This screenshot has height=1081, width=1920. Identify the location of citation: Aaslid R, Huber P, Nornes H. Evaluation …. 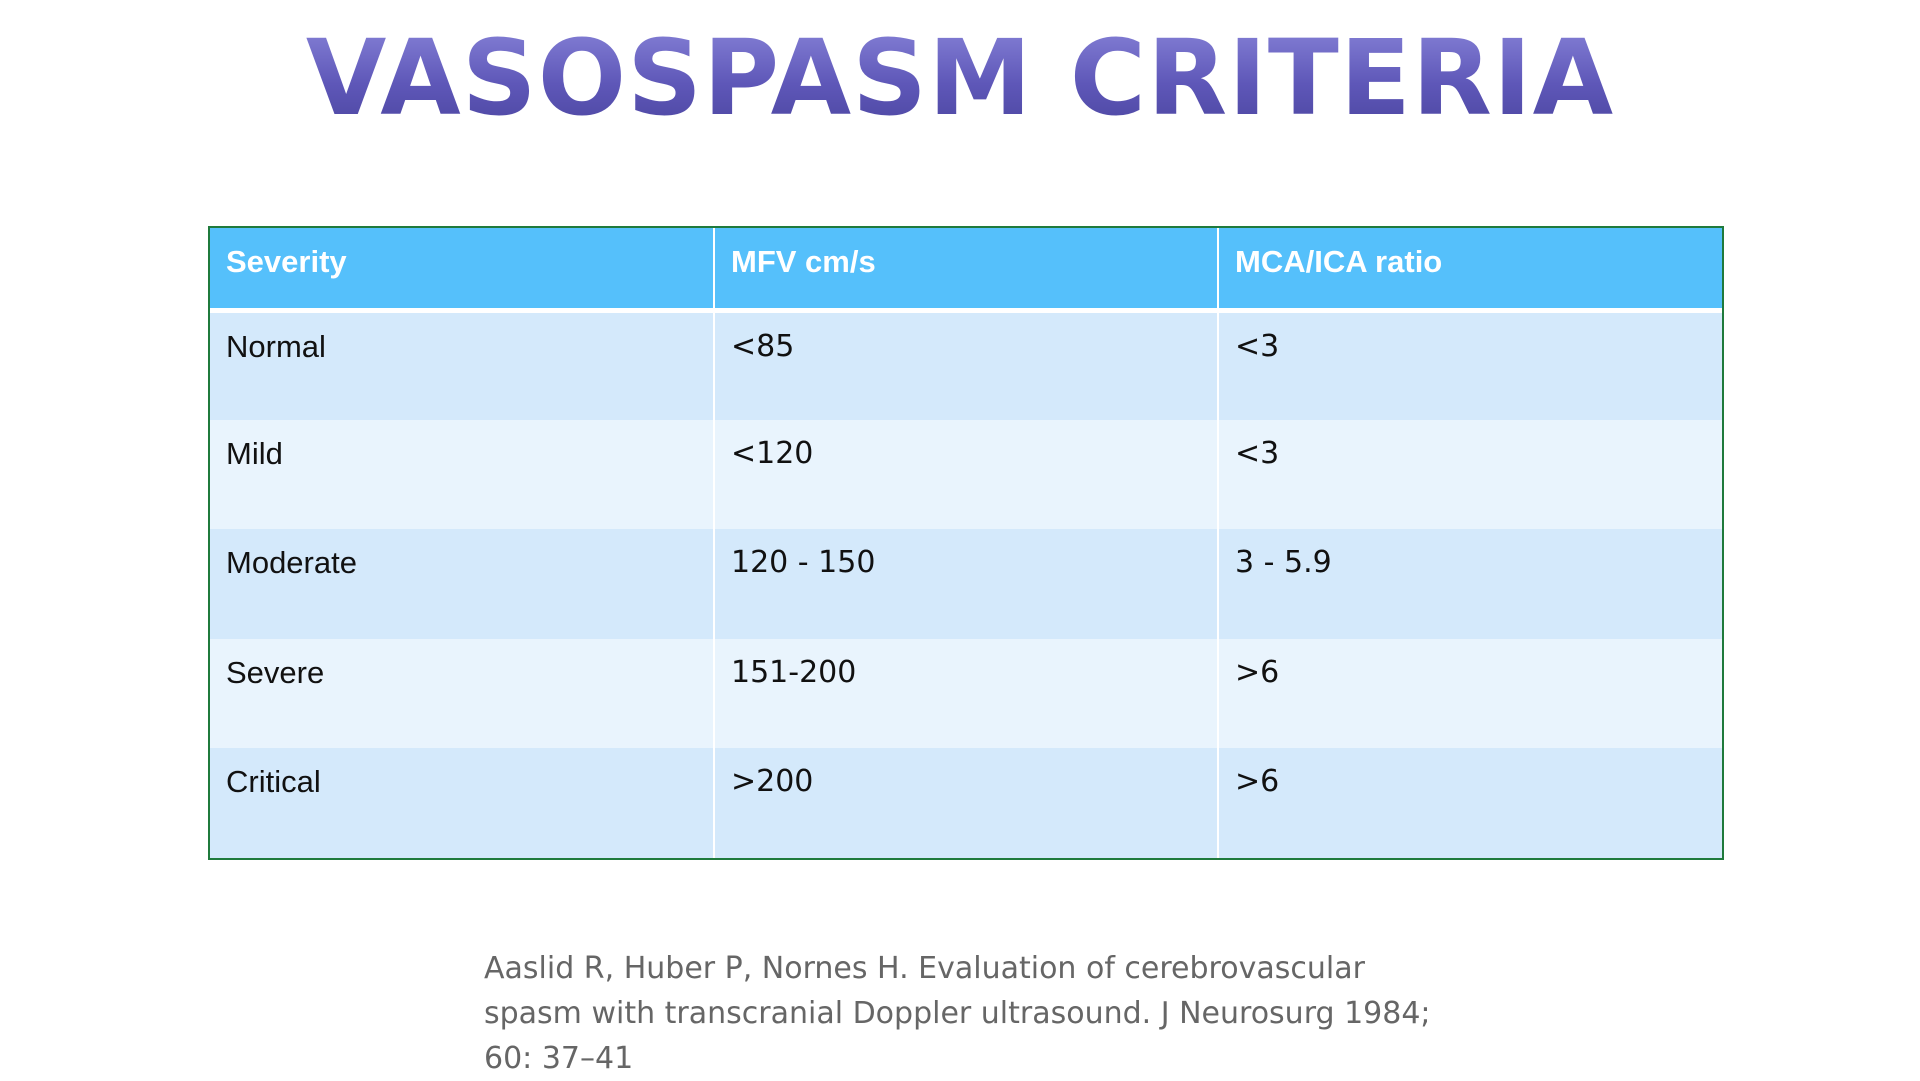
(984, 1013).